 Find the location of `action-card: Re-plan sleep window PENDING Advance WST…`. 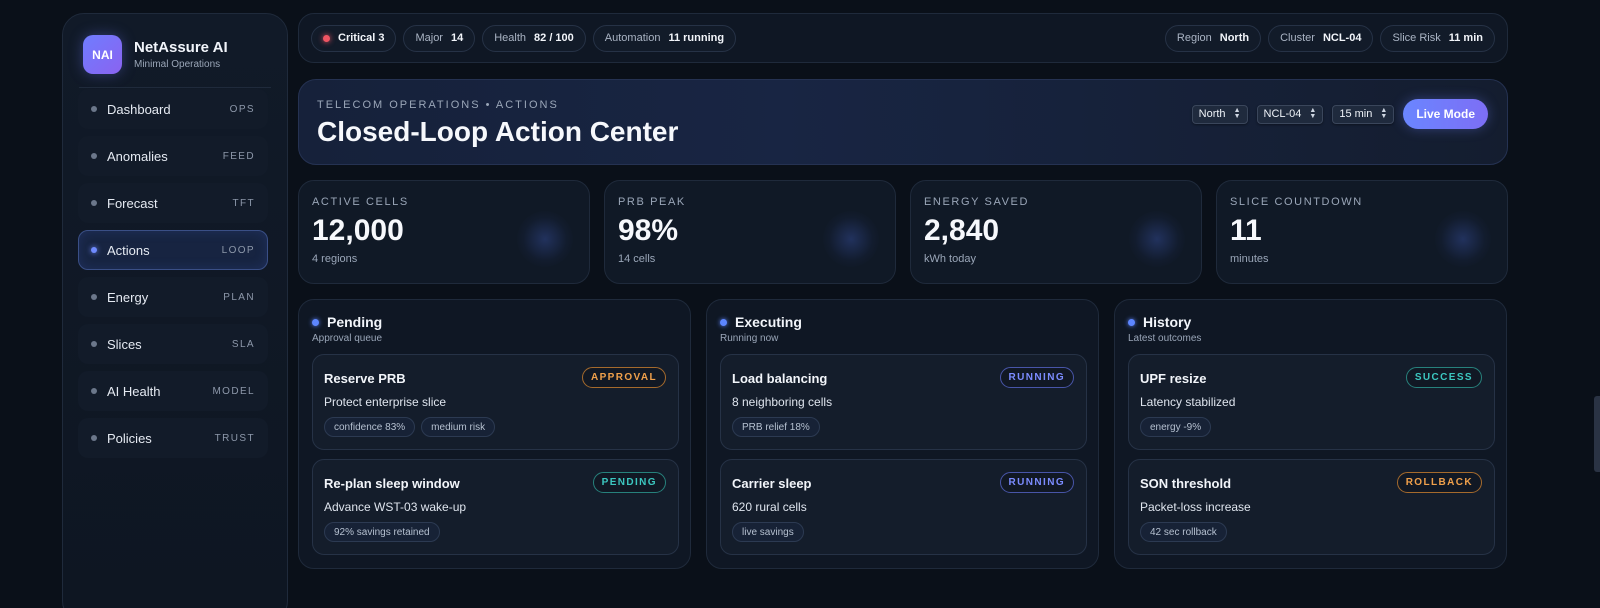

action-card: Re-plan sleep window PENDING Advance WST… is located at coordinates (495, 507).